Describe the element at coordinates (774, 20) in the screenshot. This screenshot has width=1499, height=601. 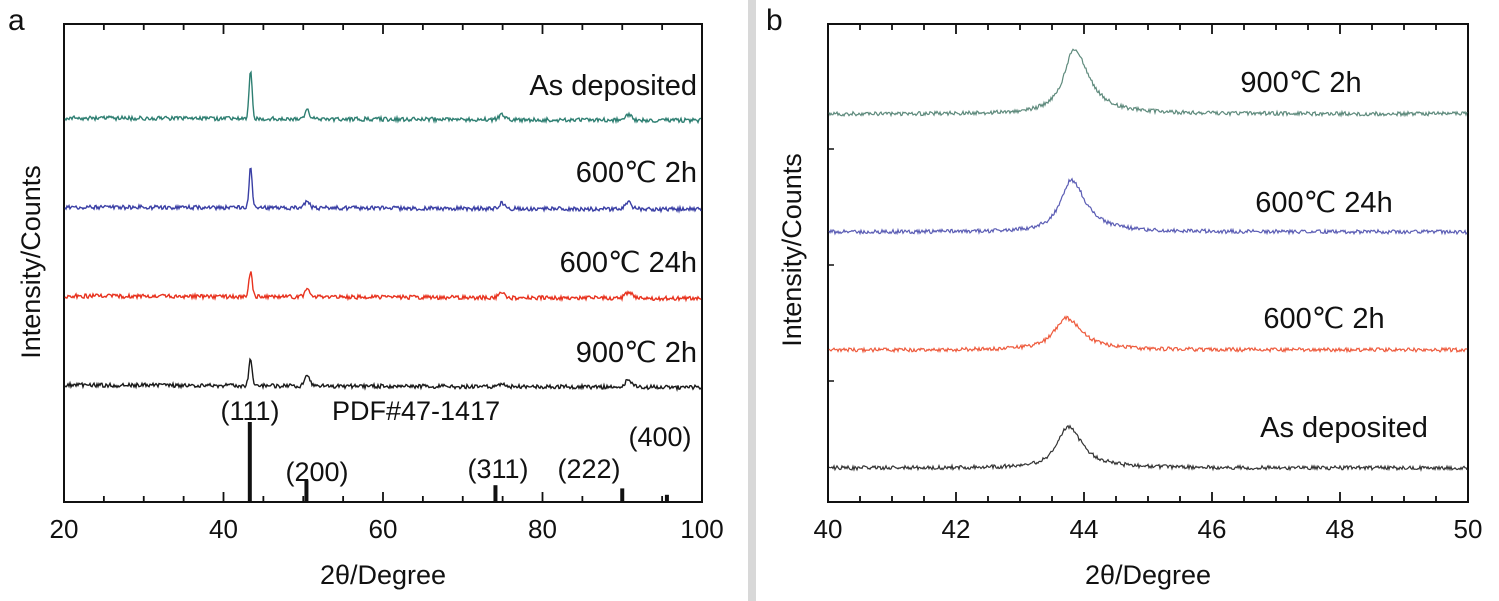
I see `panel-letter-b: b` at that location.